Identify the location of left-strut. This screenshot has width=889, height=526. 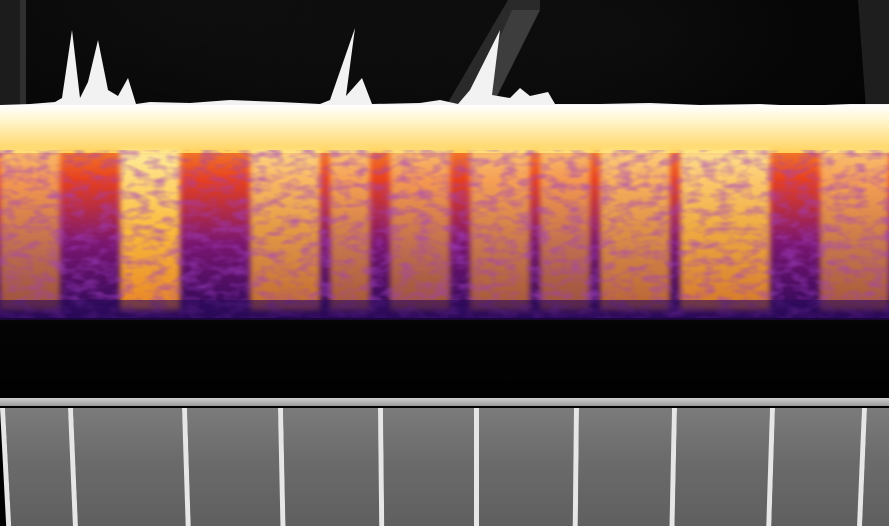
(13, 54).